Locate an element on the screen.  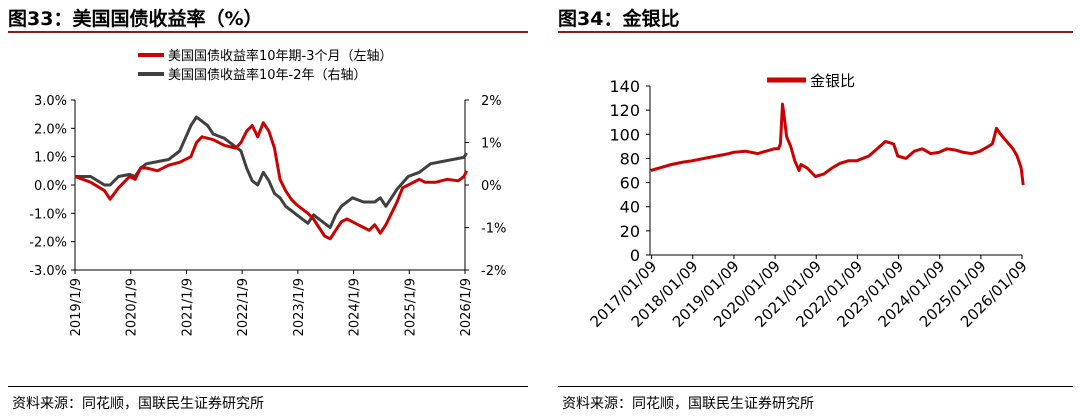
legend-label-gold-silver: 金银比 is located at coordinates (832, 81).